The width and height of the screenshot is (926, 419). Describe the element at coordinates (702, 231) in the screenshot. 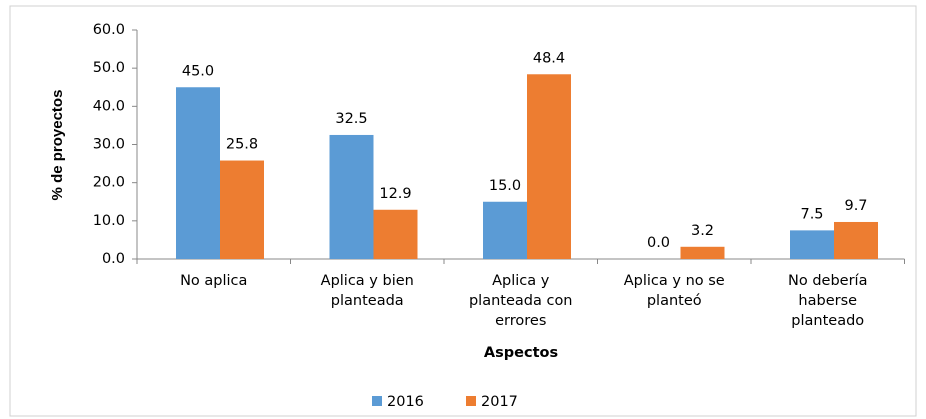

I see `data-label: 3.2` at that location.